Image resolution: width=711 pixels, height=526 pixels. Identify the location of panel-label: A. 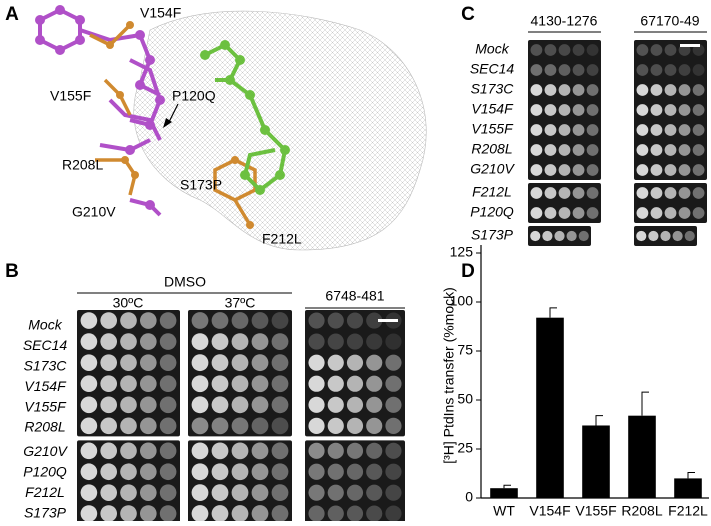
(12, 14).